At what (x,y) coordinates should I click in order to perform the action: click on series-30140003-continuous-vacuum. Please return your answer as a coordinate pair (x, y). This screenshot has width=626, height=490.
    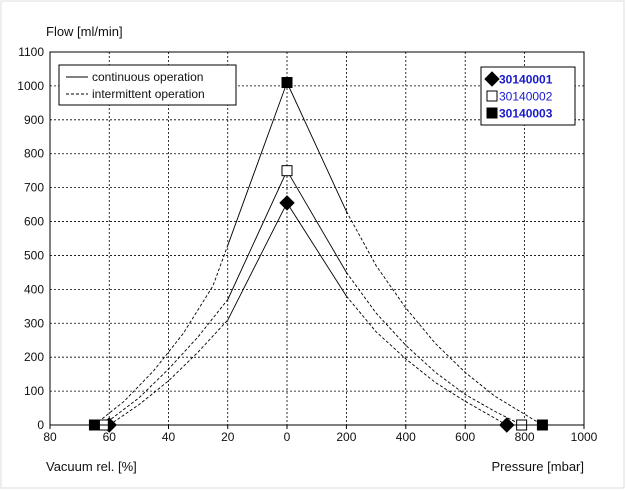
    Looking at the image, I should click on (257, 164).